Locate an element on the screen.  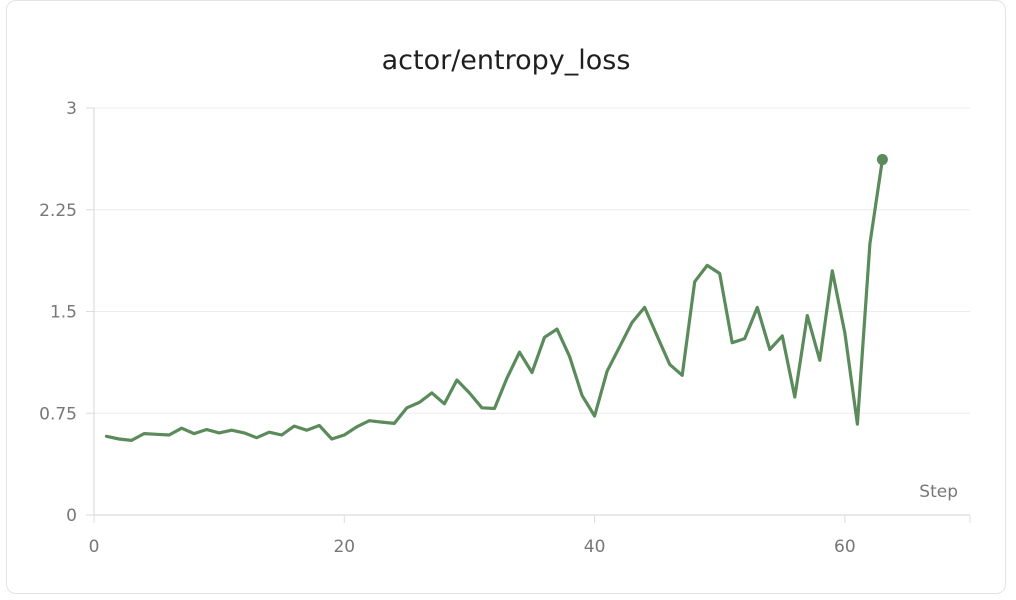
y-tick-label: 0.75 is located at coordinates (58, 414).